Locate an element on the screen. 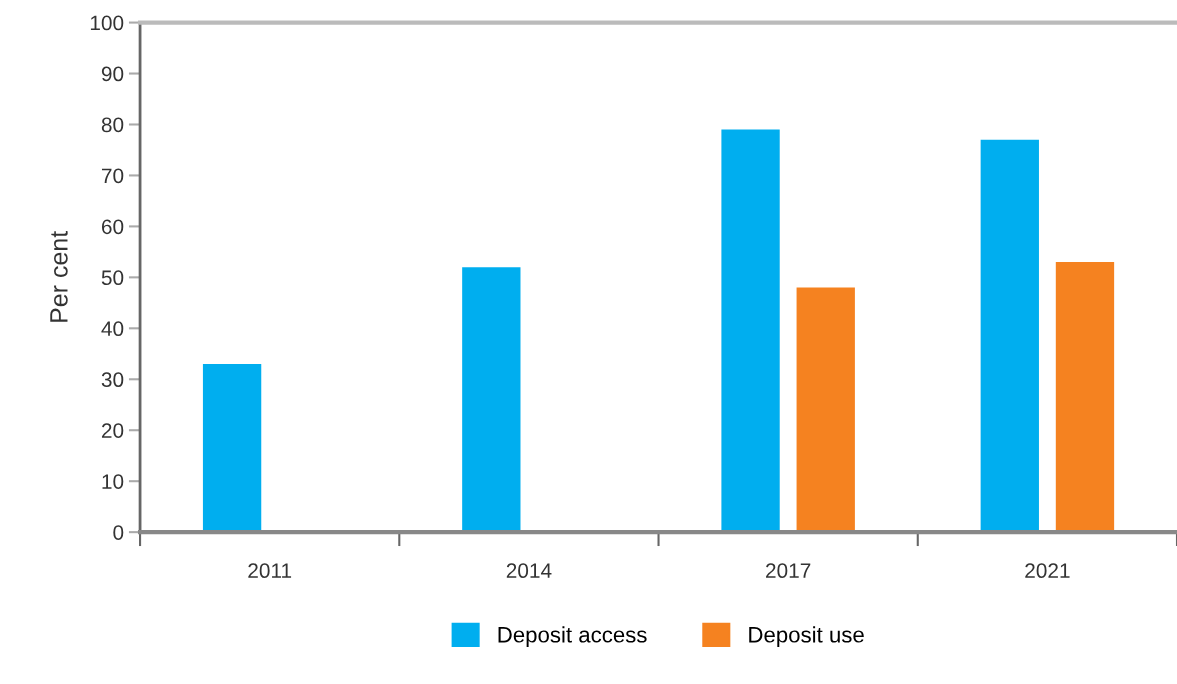 The width and height of the screenshot is (1177, 684). y-axis-title: Per cent is located at coordinates (59, 276).